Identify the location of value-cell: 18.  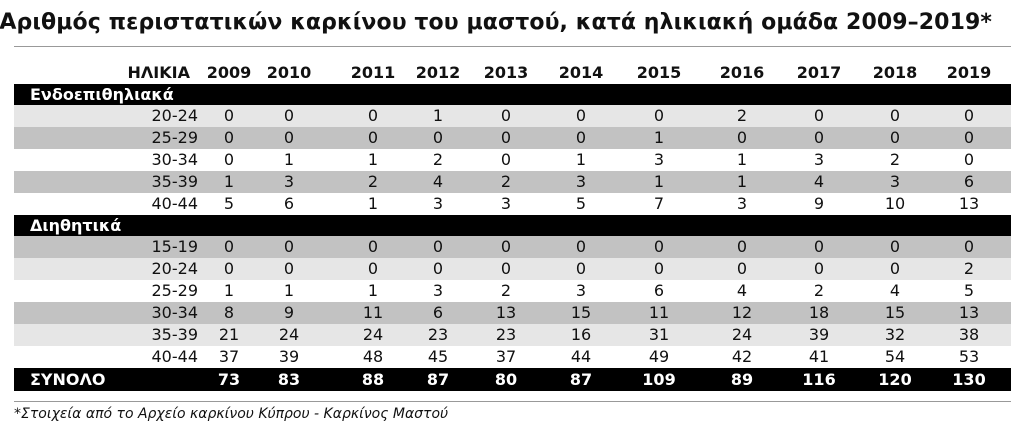
(819, 312).